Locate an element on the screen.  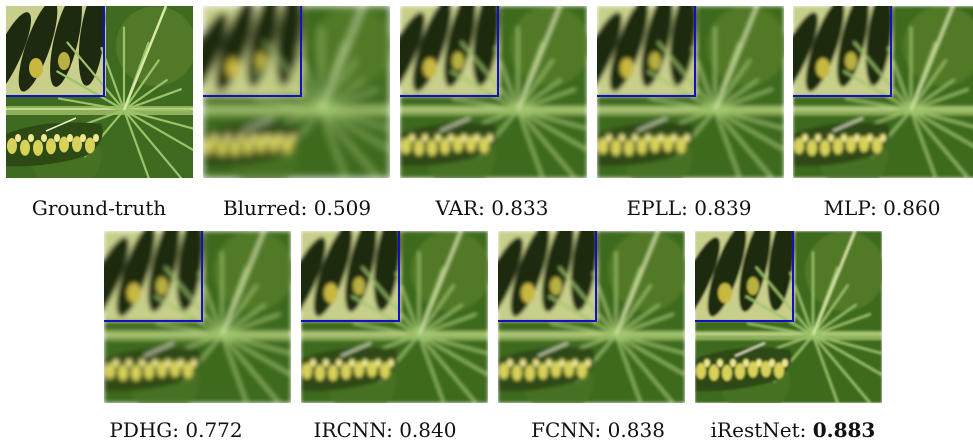
photo-var is located at coordinates (493, 92).